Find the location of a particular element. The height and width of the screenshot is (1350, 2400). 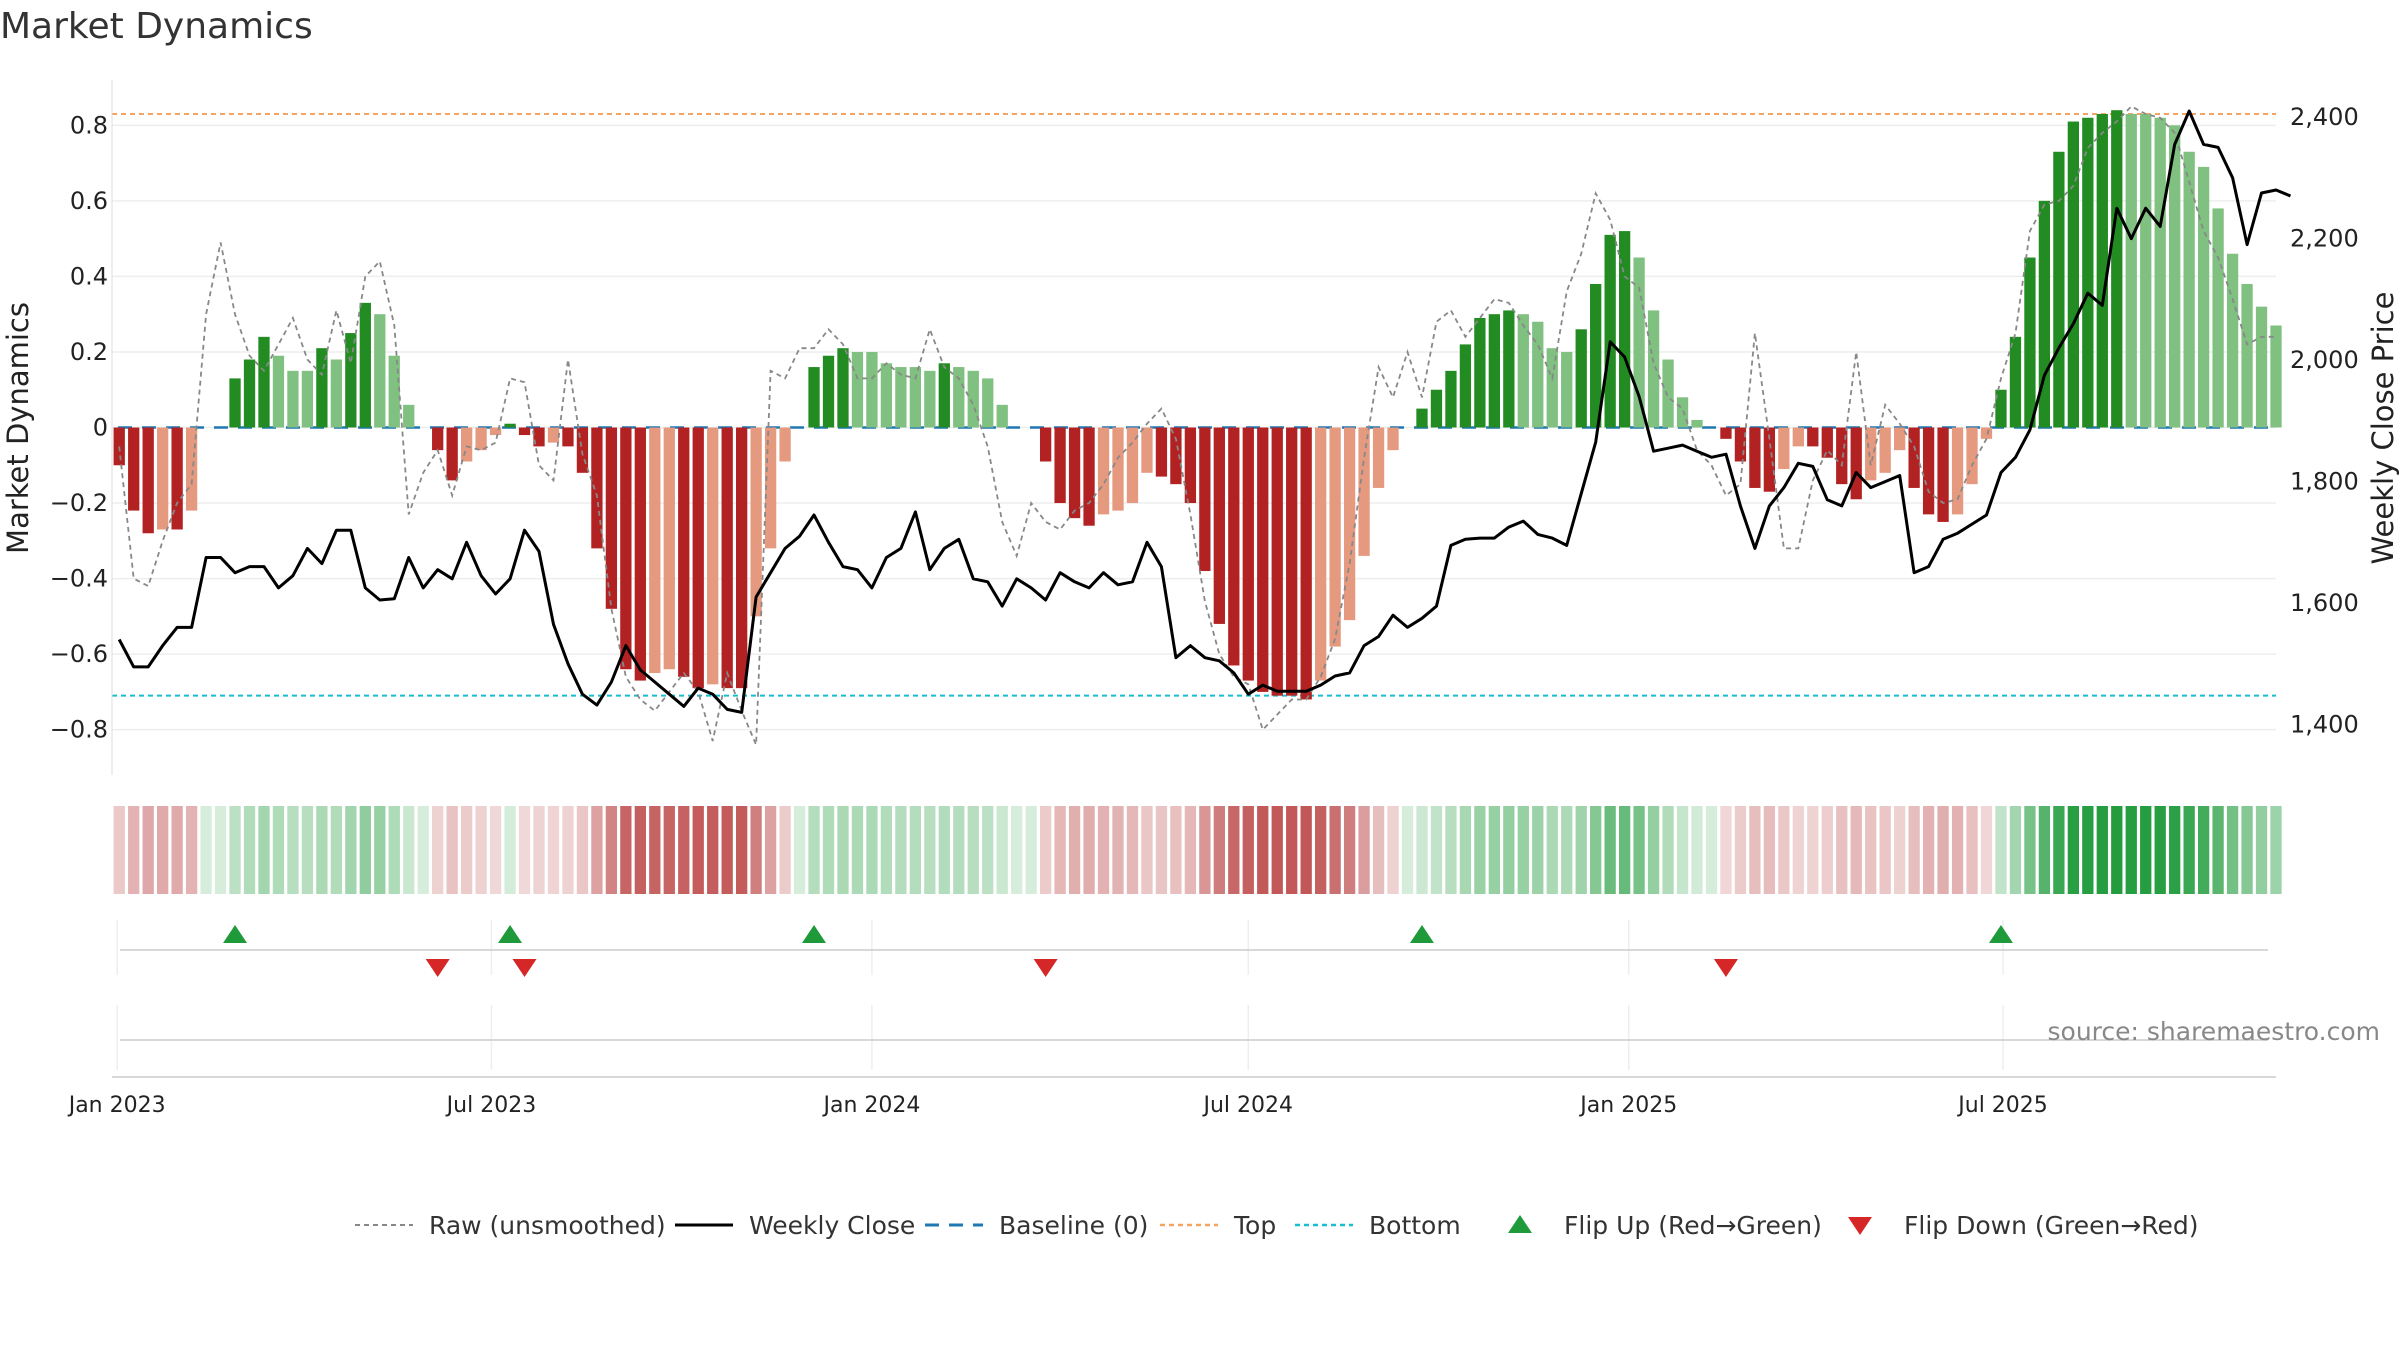

flip-up-marker is located at coordinates (235, 934).